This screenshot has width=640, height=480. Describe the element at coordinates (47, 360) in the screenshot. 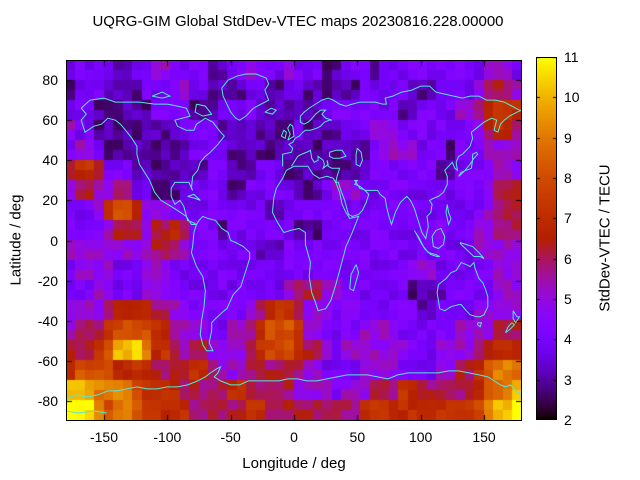

I see `y-tick-label: -60` at that location.